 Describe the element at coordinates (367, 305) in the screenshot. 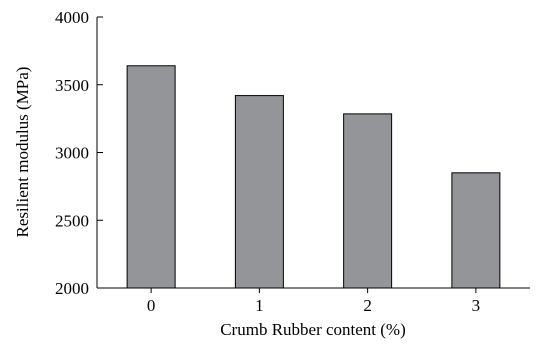

I see `x-tick-label: 2` at that location.